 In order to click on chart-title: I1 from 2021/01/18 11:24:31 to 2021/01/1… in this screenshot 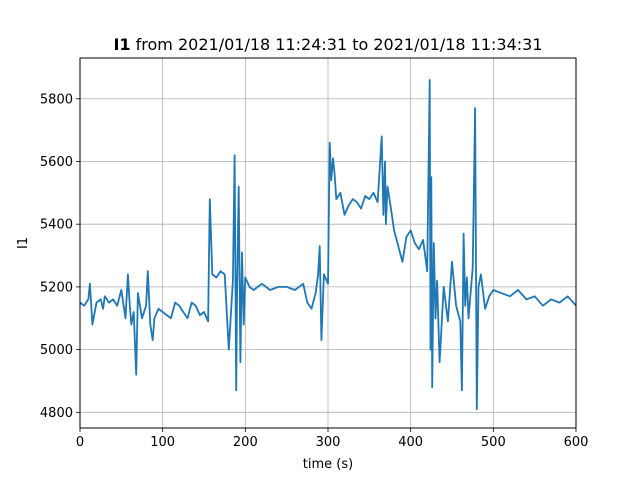, I will do `click(327, 44)`.